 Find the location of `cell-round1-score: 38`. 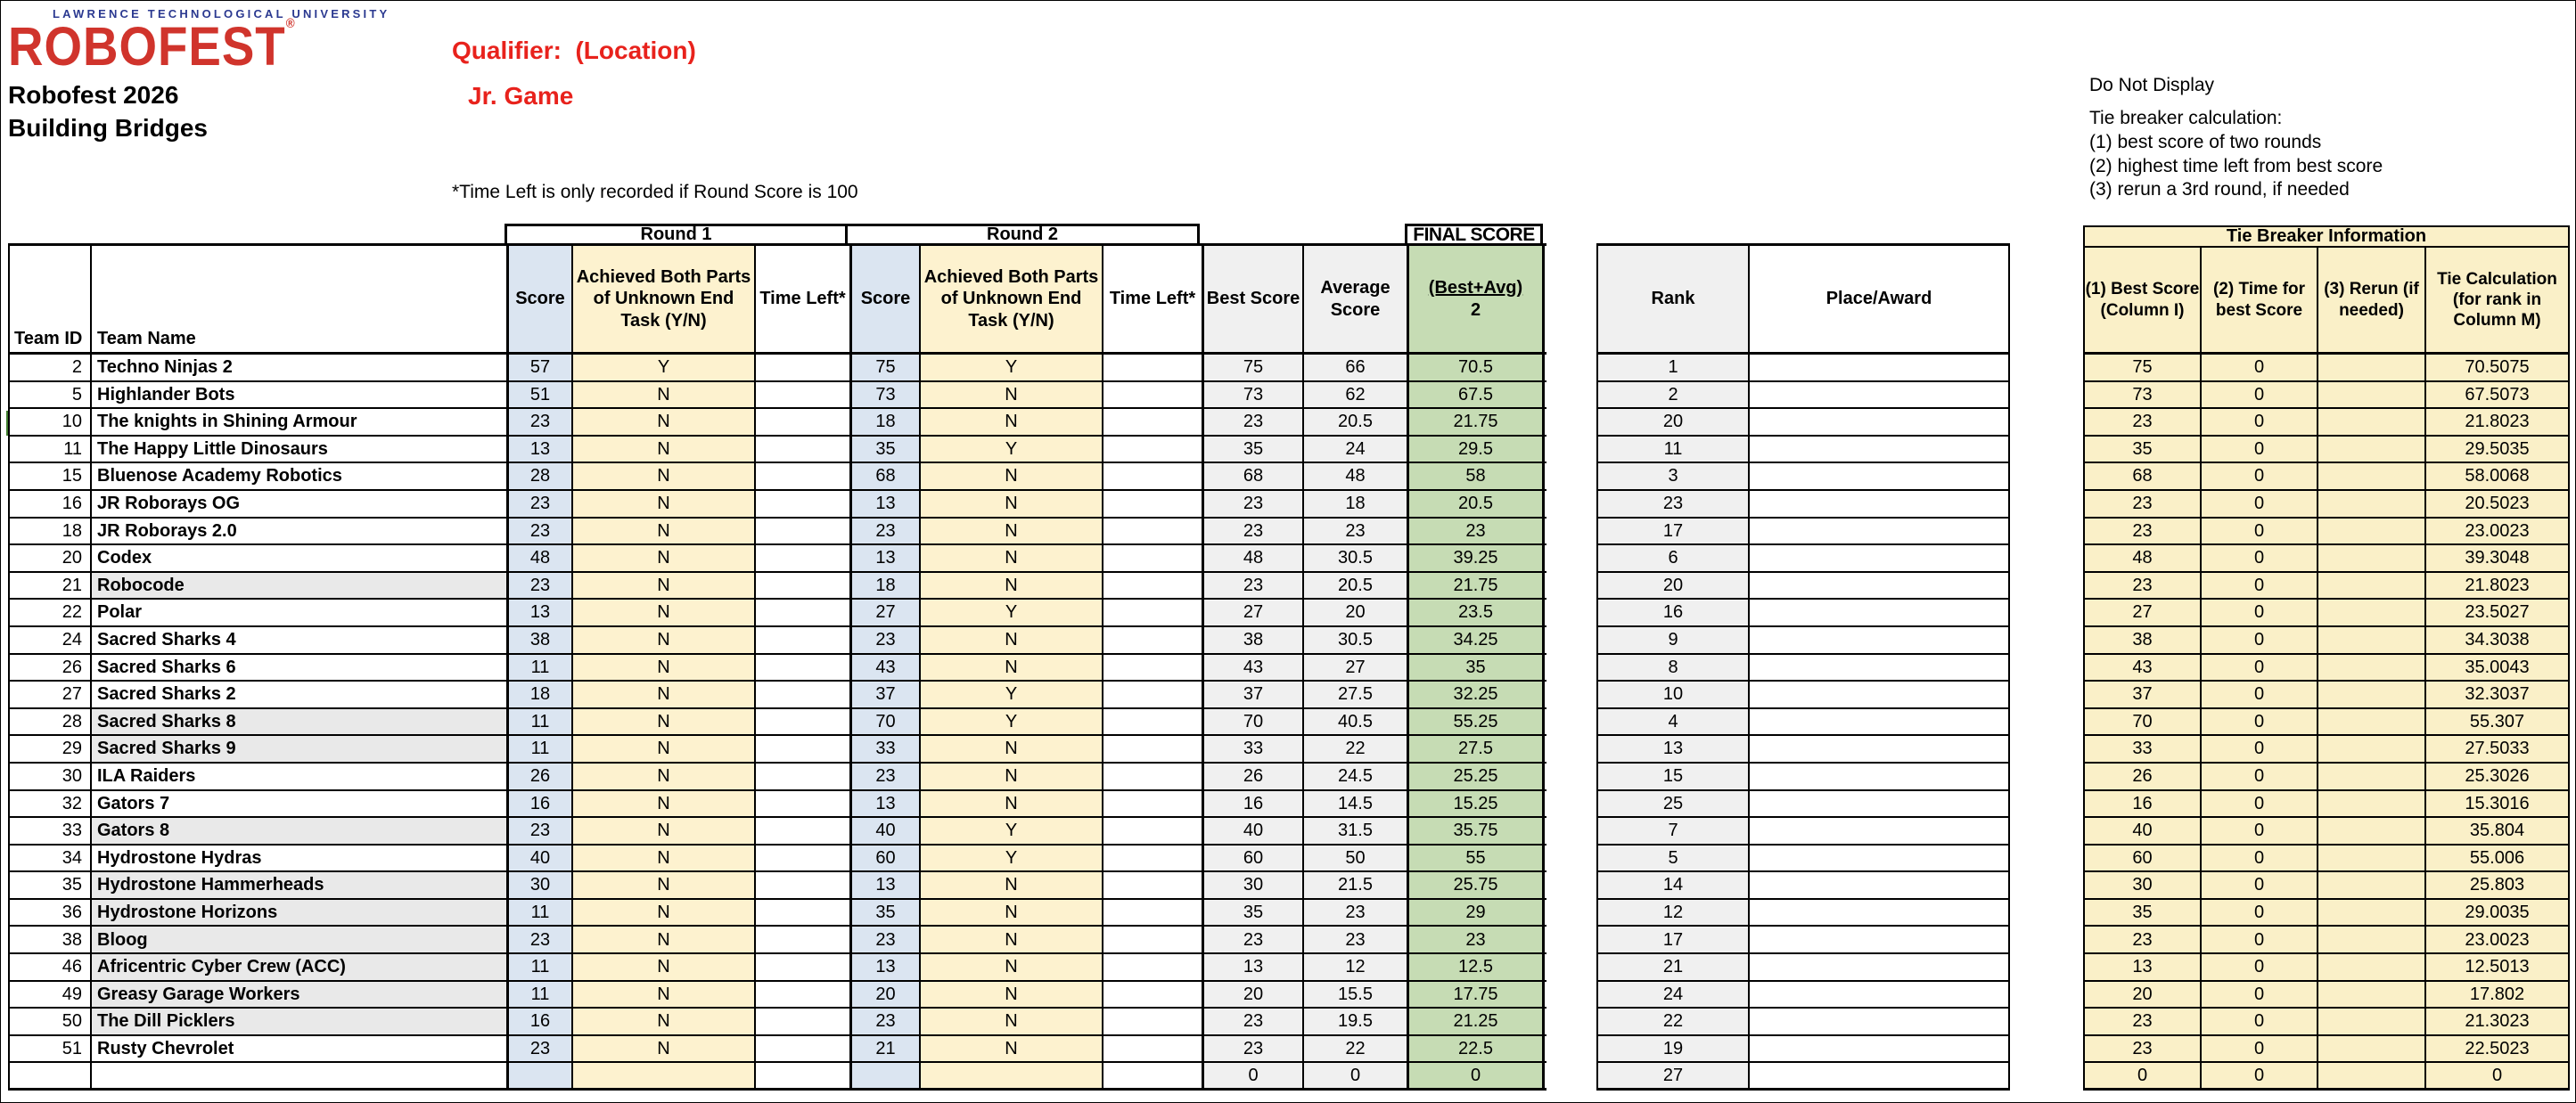

cell-round1-score: 38 is located at coordinates (540, 639).